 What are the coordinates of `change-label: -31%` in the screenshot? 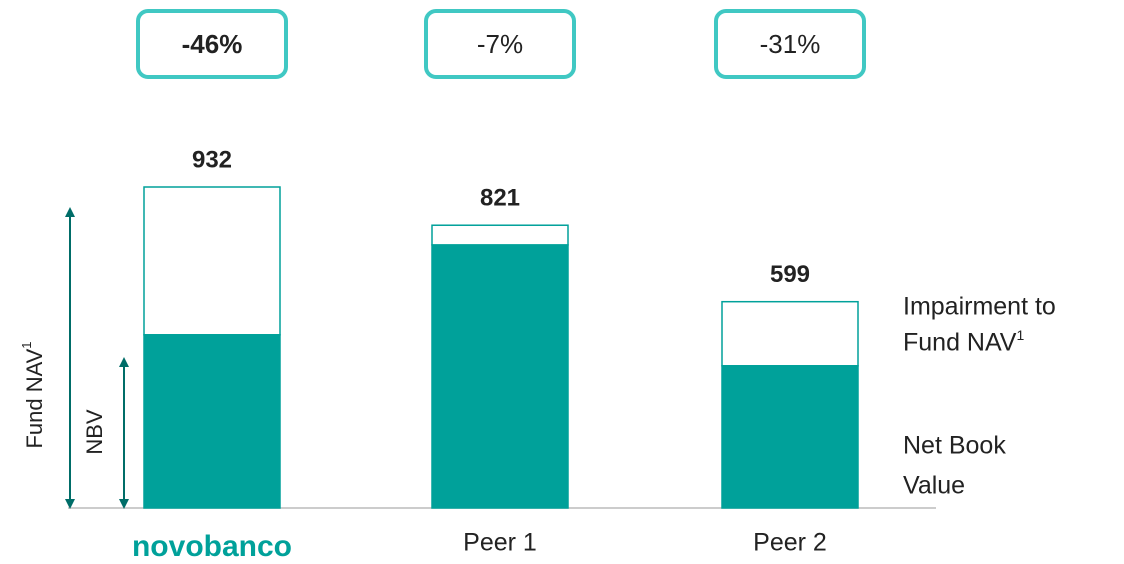 It's located at (790, 44).